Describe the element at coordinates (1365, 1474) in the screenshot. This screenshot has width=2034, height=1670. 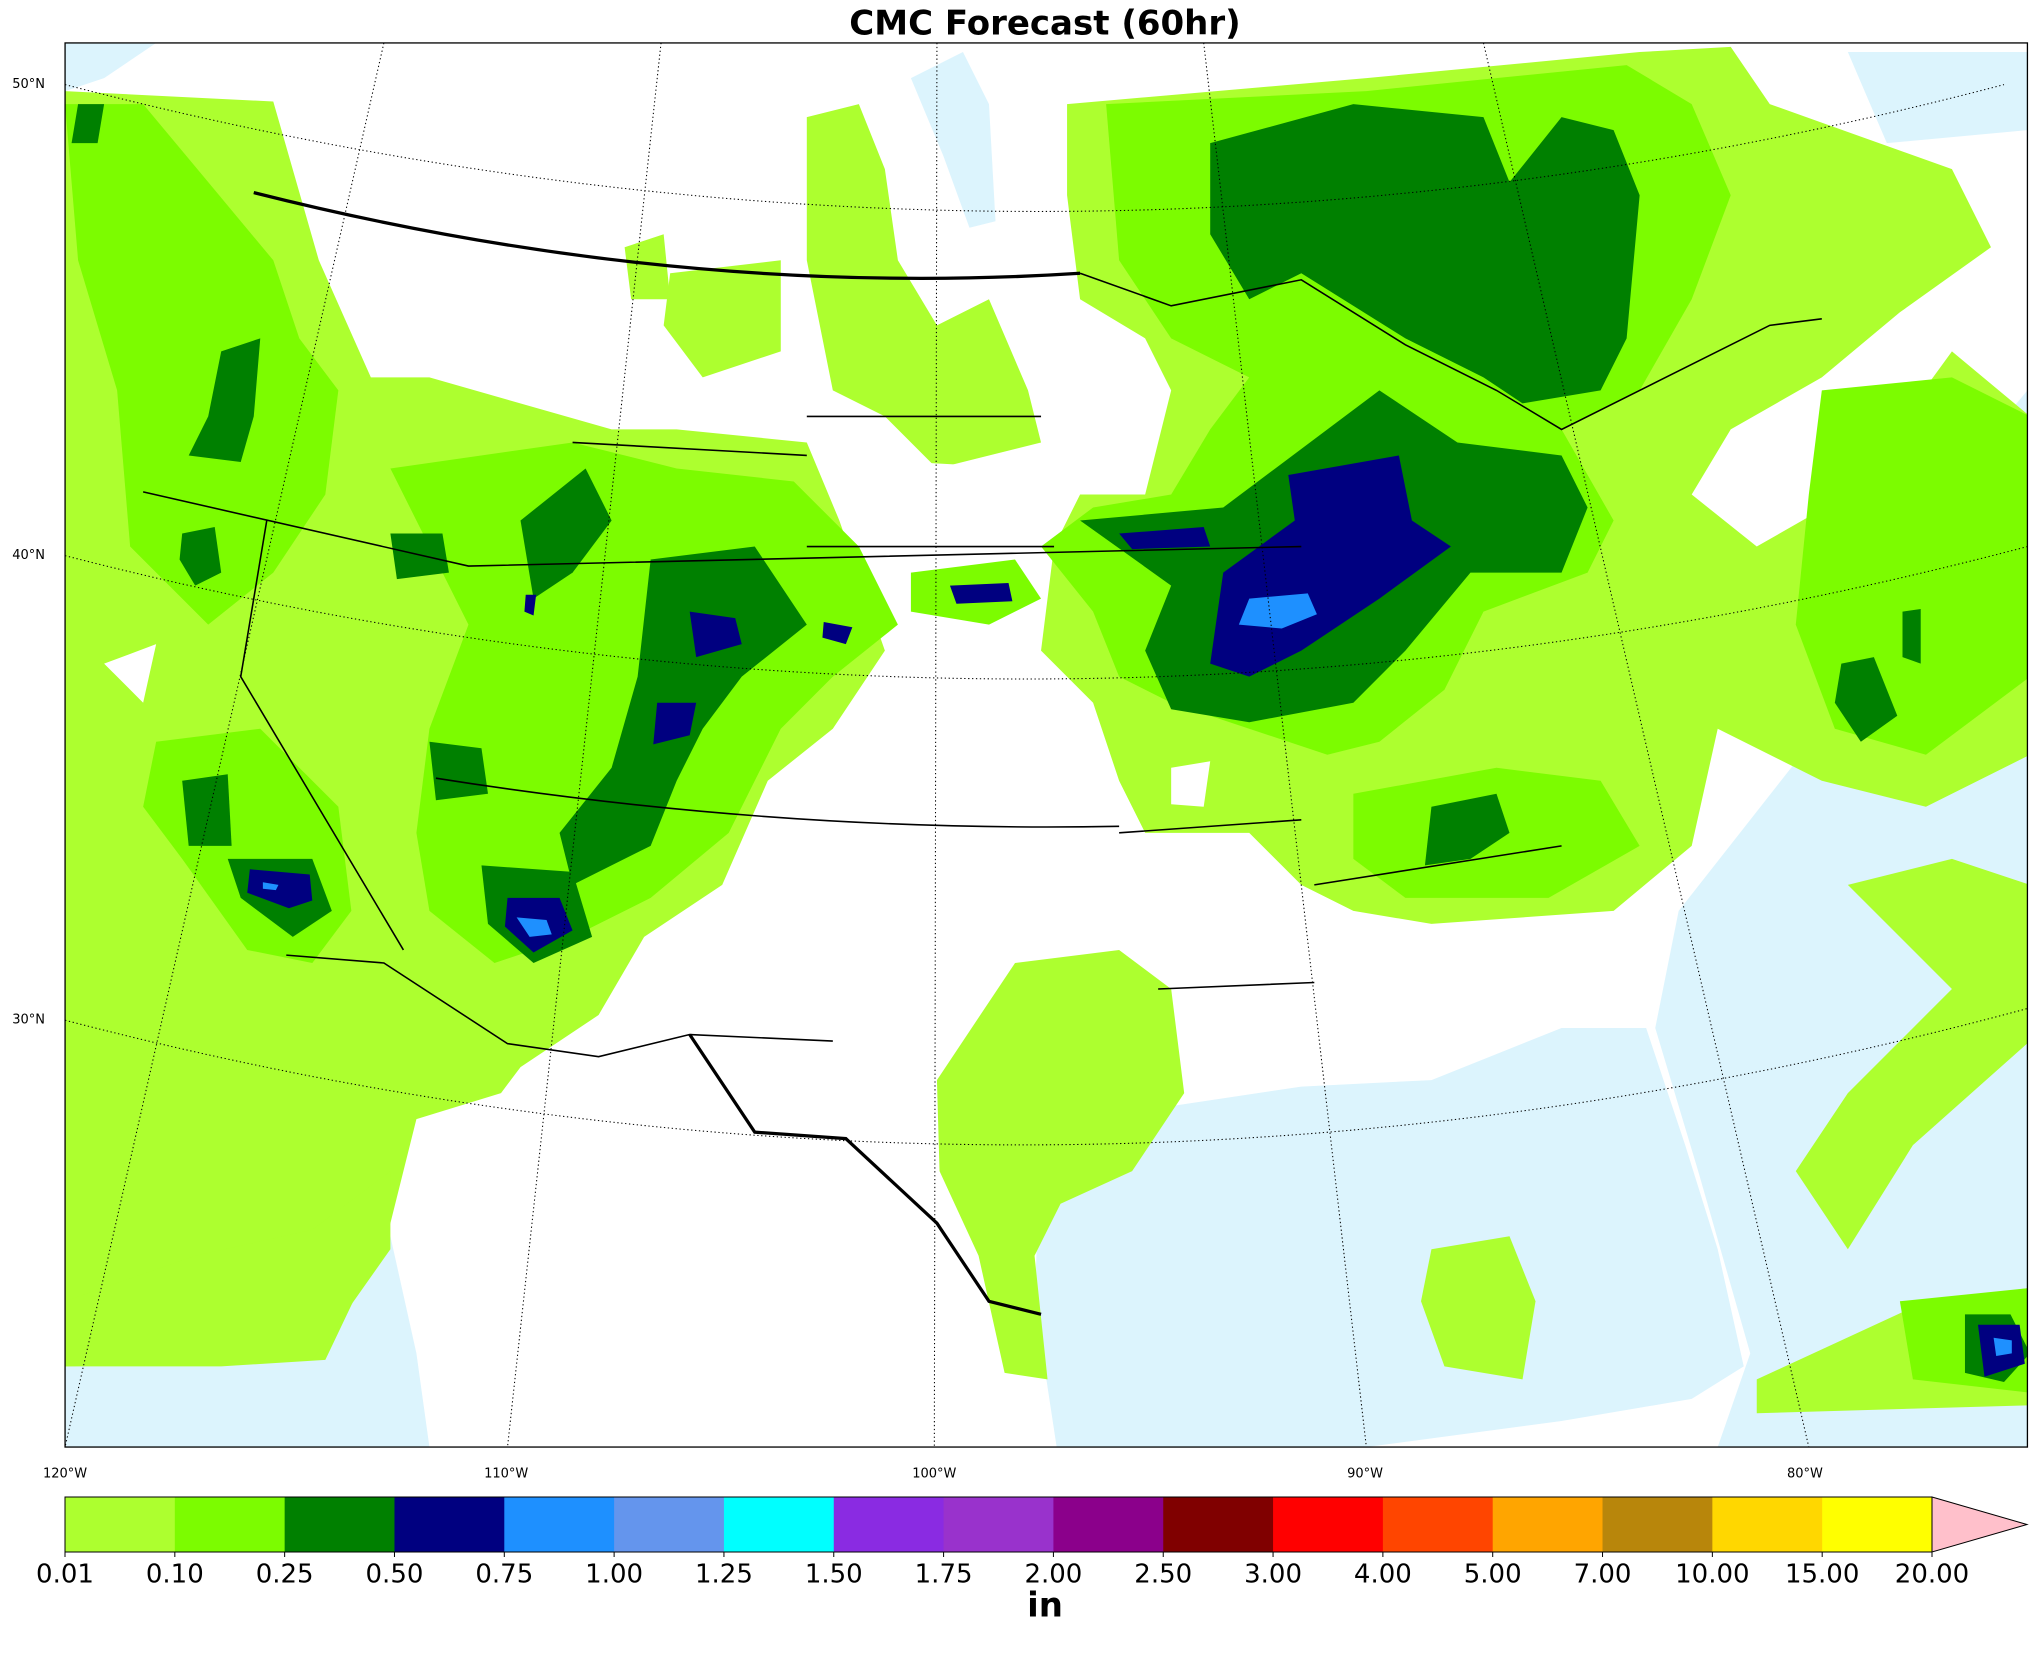
I see `lon-label: 90°W` at that location.